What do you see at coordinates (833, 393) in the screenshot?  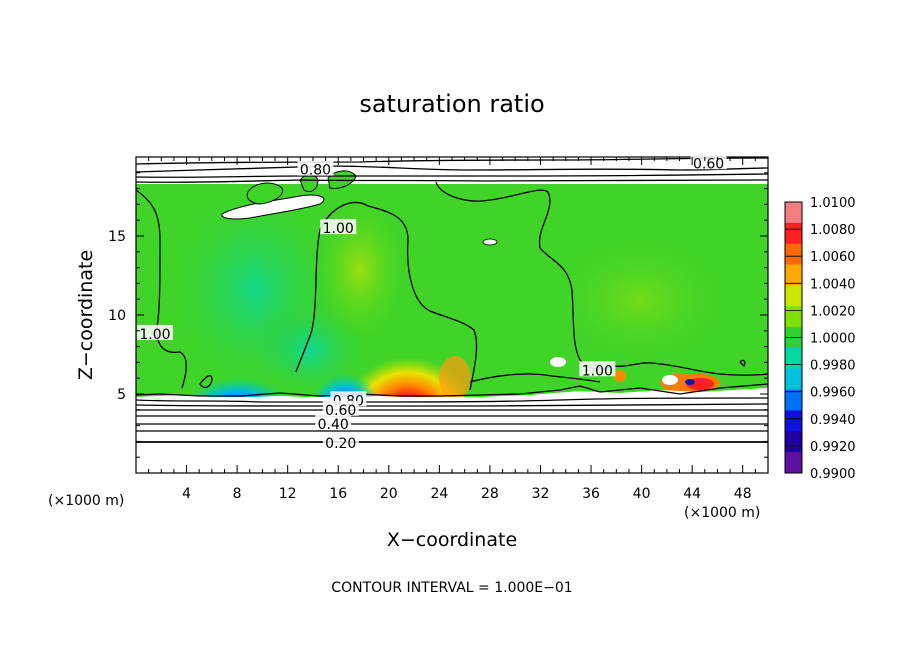 I see `colorbar-label: 0.9960` at bounding box center [833, 393].